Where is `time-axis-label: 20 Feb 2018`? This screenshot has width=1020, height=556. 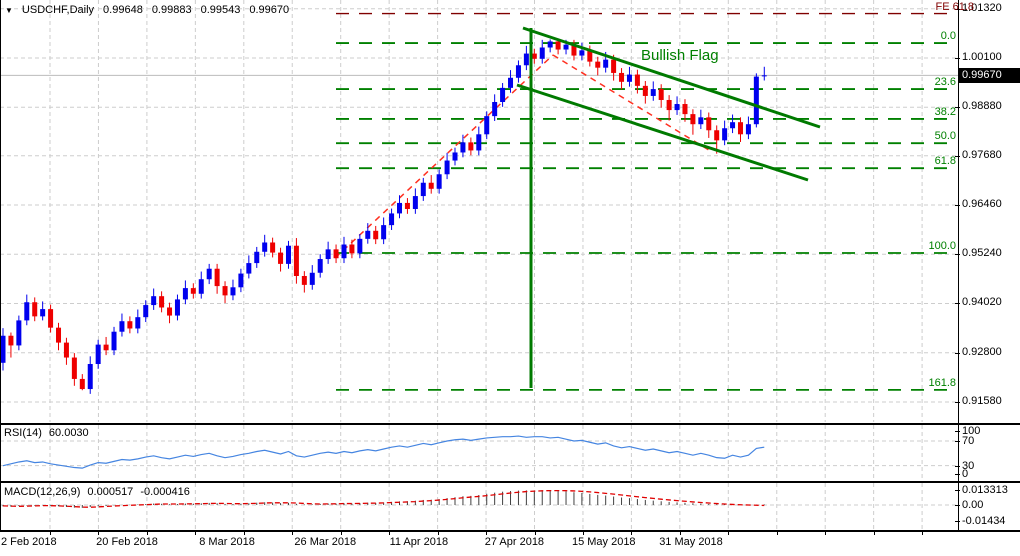
time-axis-label: 20 Feb 2018 is located at coordinates (127, 542).